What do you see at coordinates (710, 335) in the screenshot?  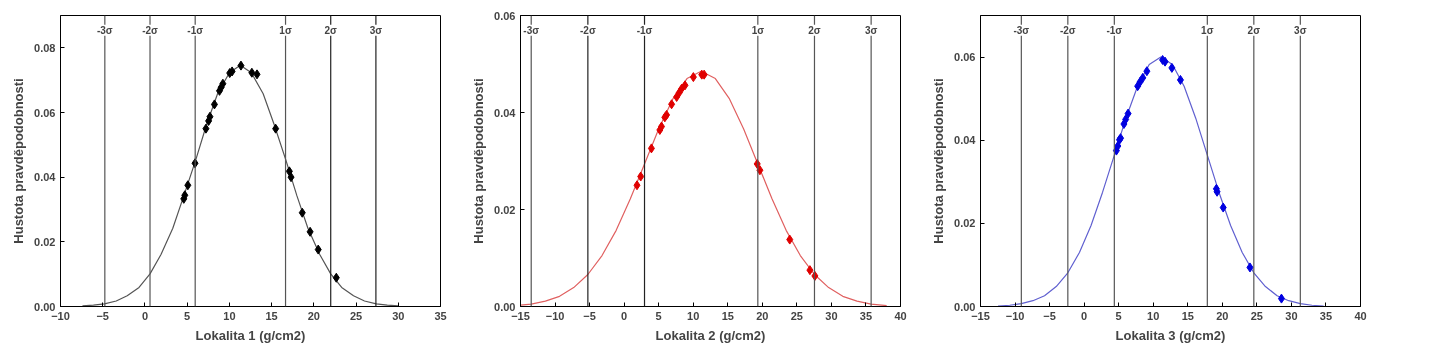 I see `x-axis-title: Lokalita 2 (g/cm2)` at bounding box center [710, 335].